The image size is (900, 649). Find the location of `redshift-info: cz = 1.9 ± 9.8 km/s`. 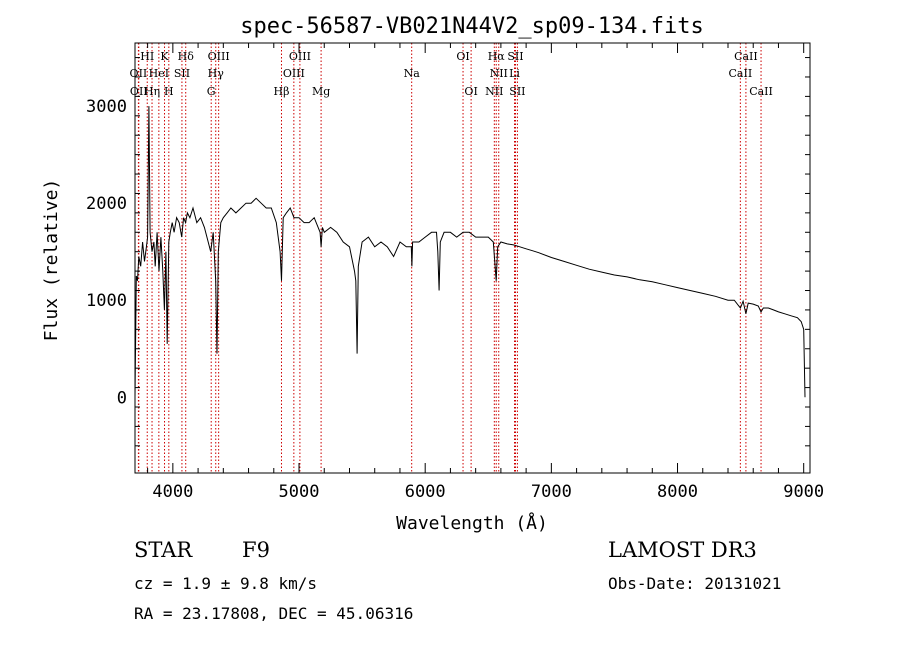

redshift-info: cz = 1.9 ± 9.8 km/s is located at coordinates (226, 583).